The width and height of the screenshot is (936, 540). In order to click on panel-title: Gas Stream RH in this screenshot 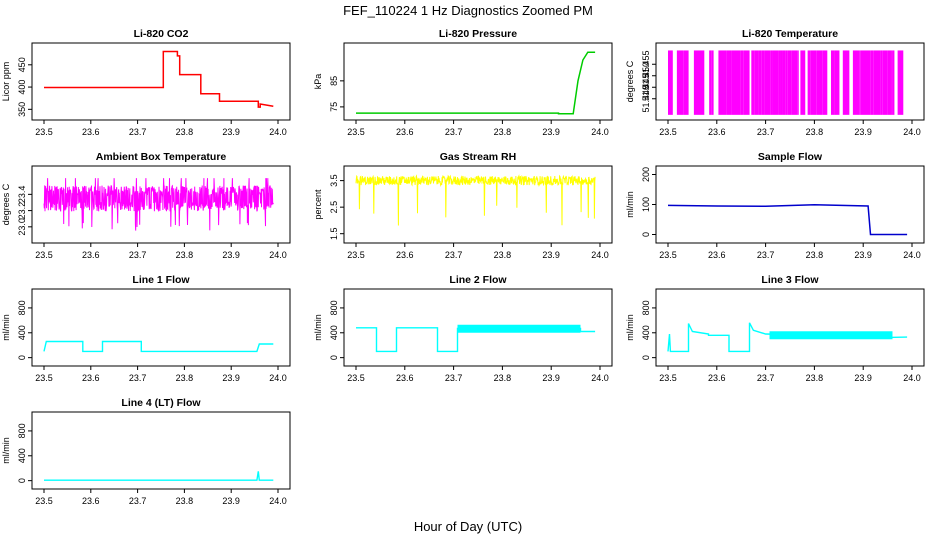, I will do `click(478, 157)`.